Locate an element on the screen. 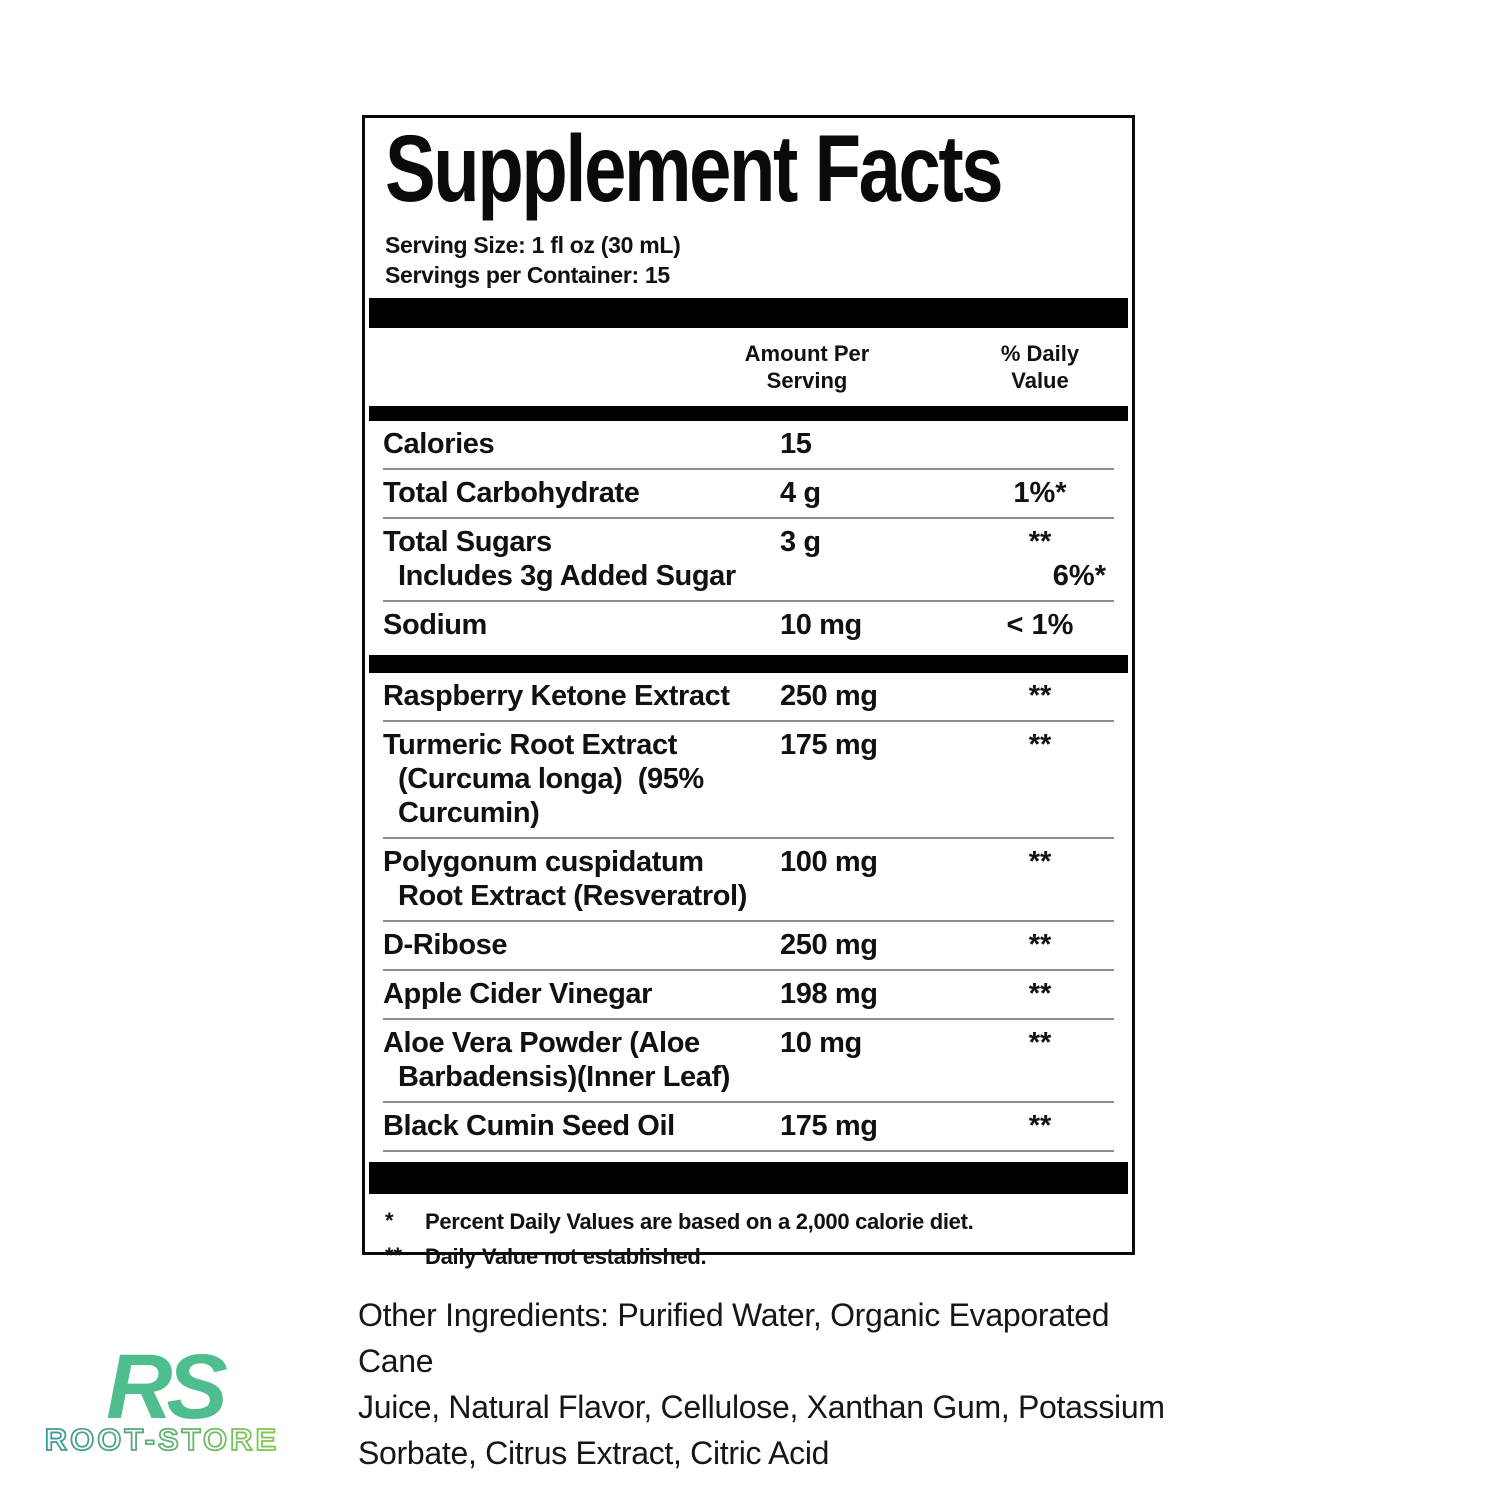  nutrient-sub-name: Includes 3g Added Sugar is located at coordinates (567, 576).